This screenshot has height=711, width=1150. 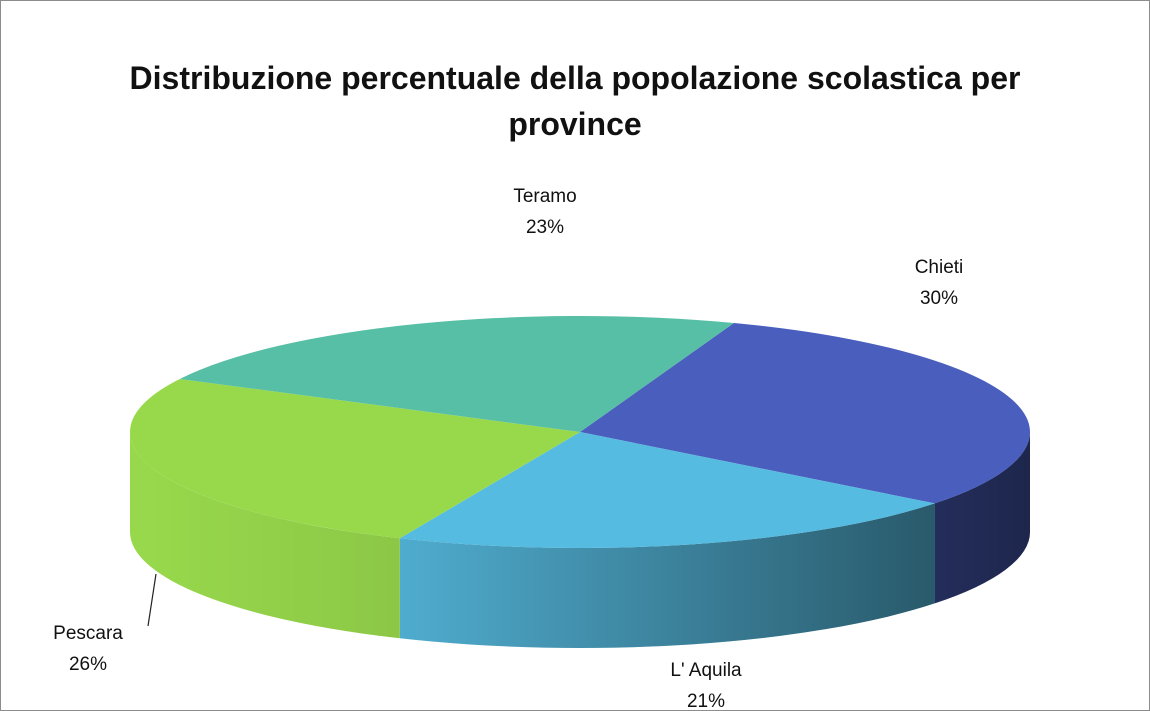 I want to click on slice-value-label: 23%, so click(x=545, y=227).